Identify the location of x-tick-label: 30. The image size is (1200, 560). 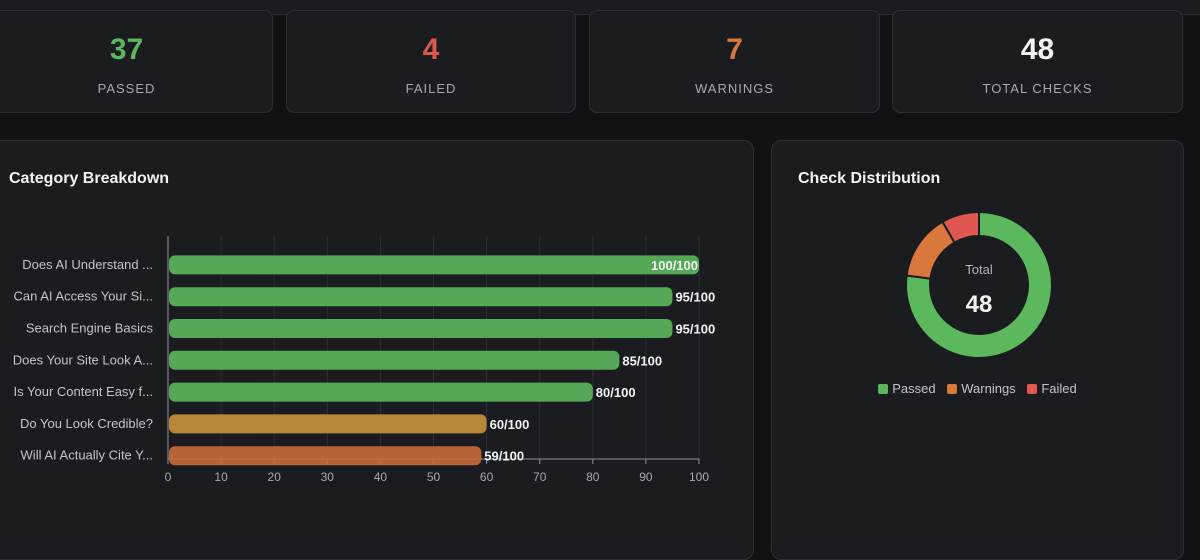
(328, 477).